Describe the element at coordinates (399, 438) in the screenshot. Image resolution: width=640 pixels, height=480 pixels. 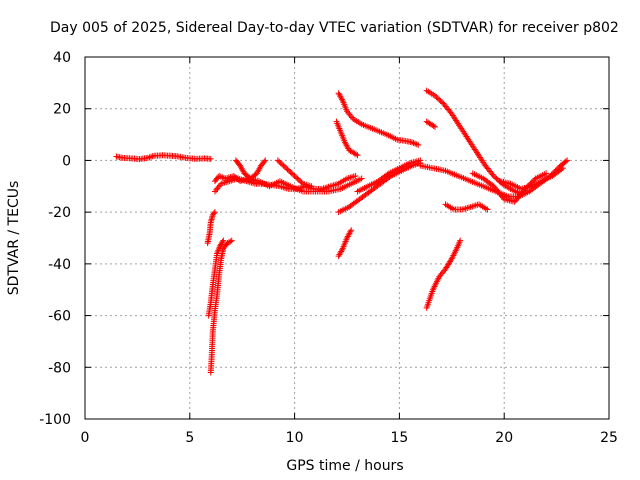
I see `x-tick-label: 15` at that location.